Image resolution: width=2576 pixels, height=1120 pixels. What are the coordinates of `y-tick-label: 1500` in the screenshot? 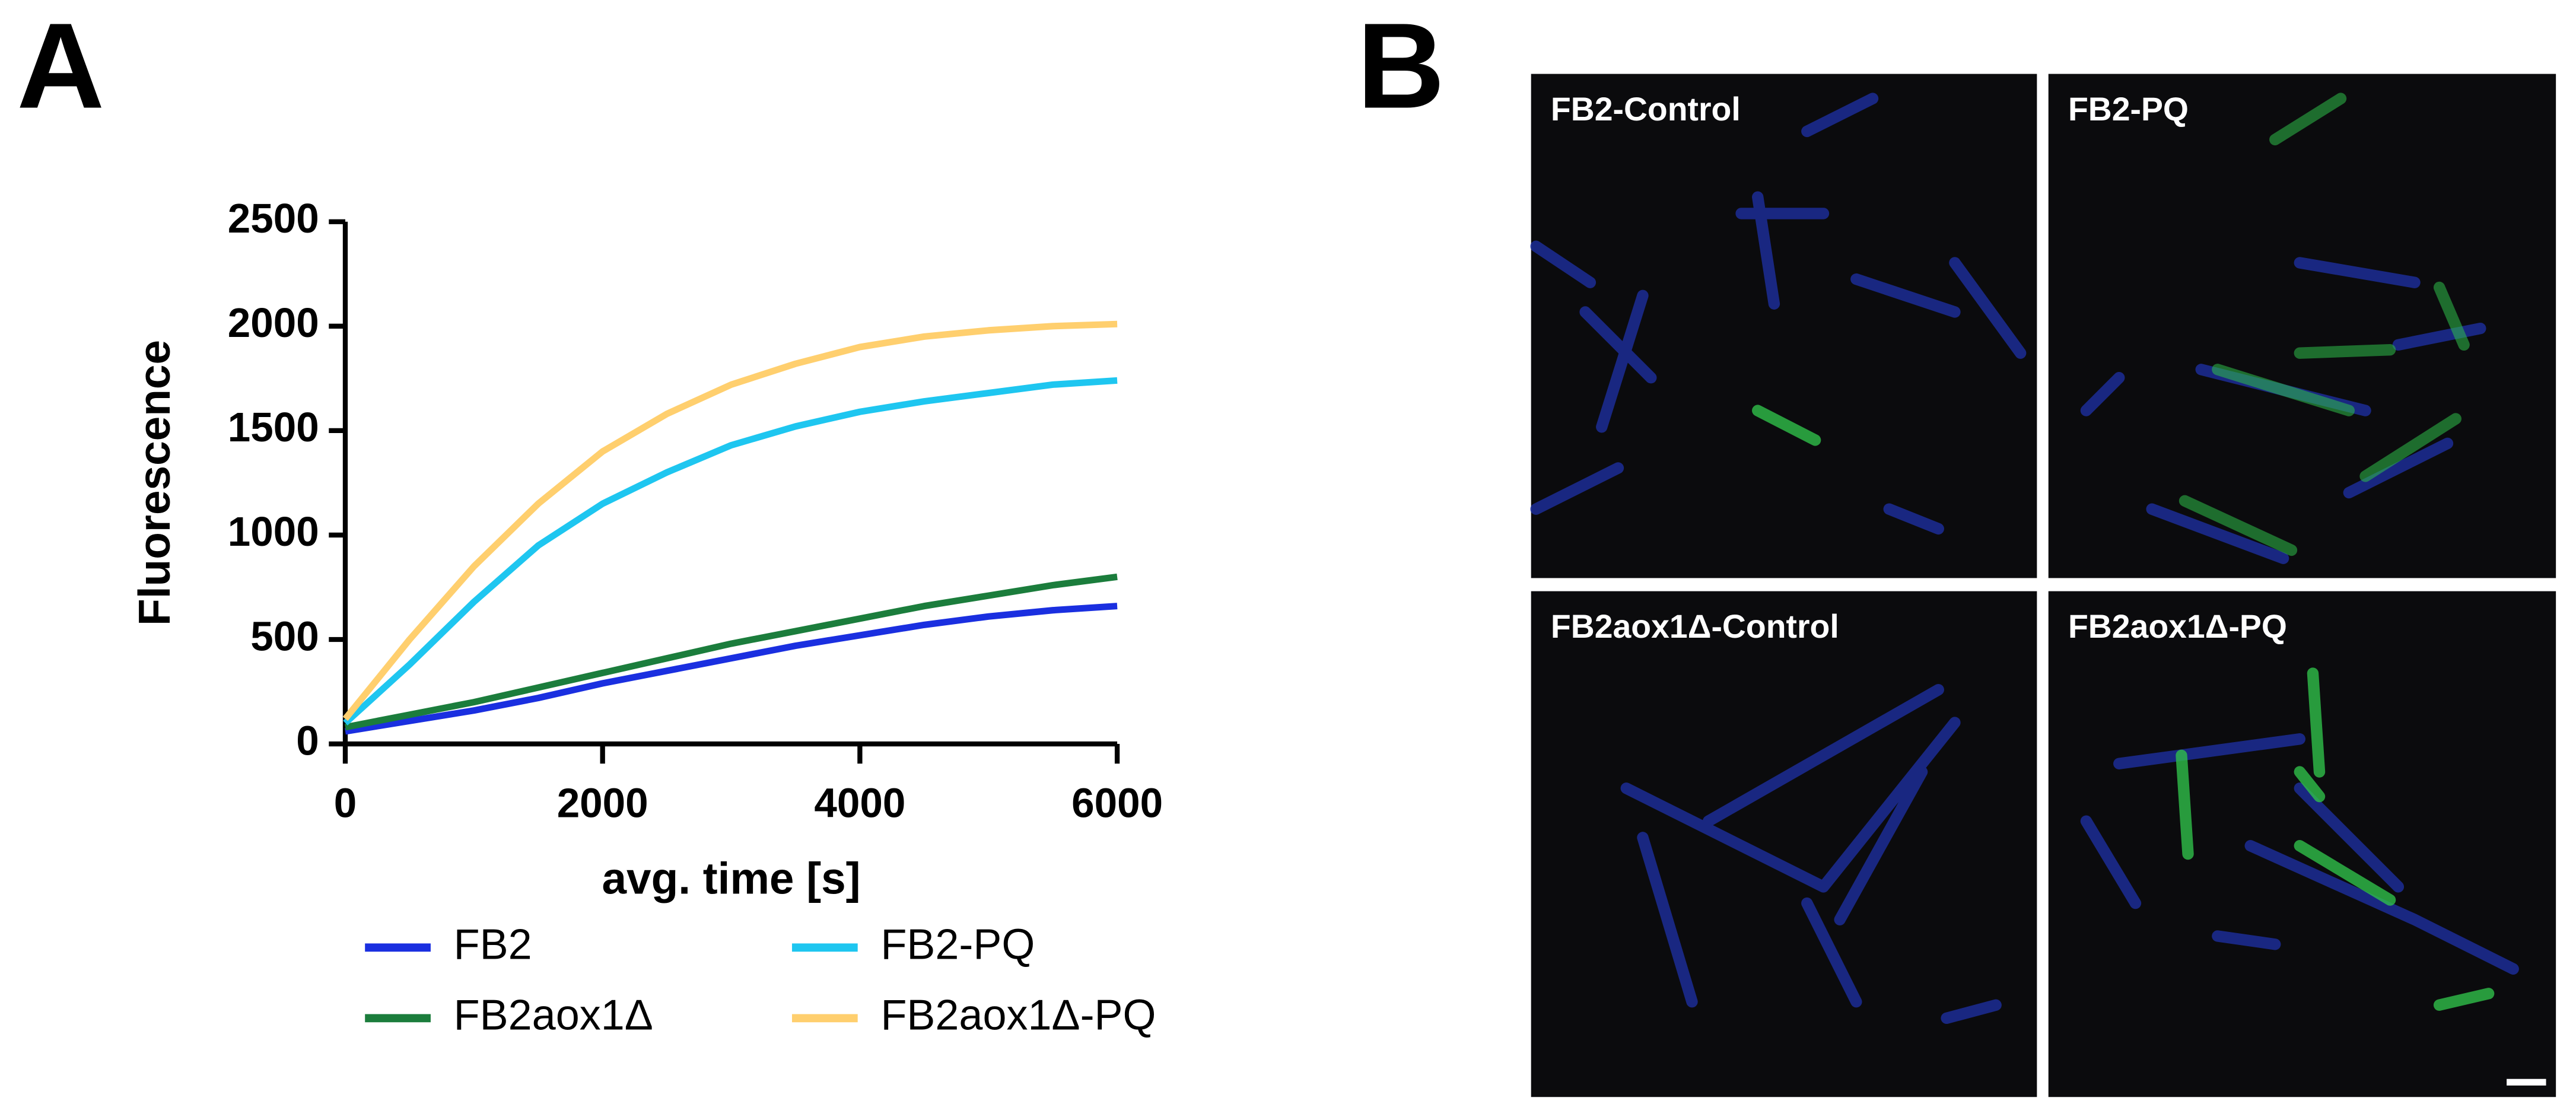 It's located at (273, 427).